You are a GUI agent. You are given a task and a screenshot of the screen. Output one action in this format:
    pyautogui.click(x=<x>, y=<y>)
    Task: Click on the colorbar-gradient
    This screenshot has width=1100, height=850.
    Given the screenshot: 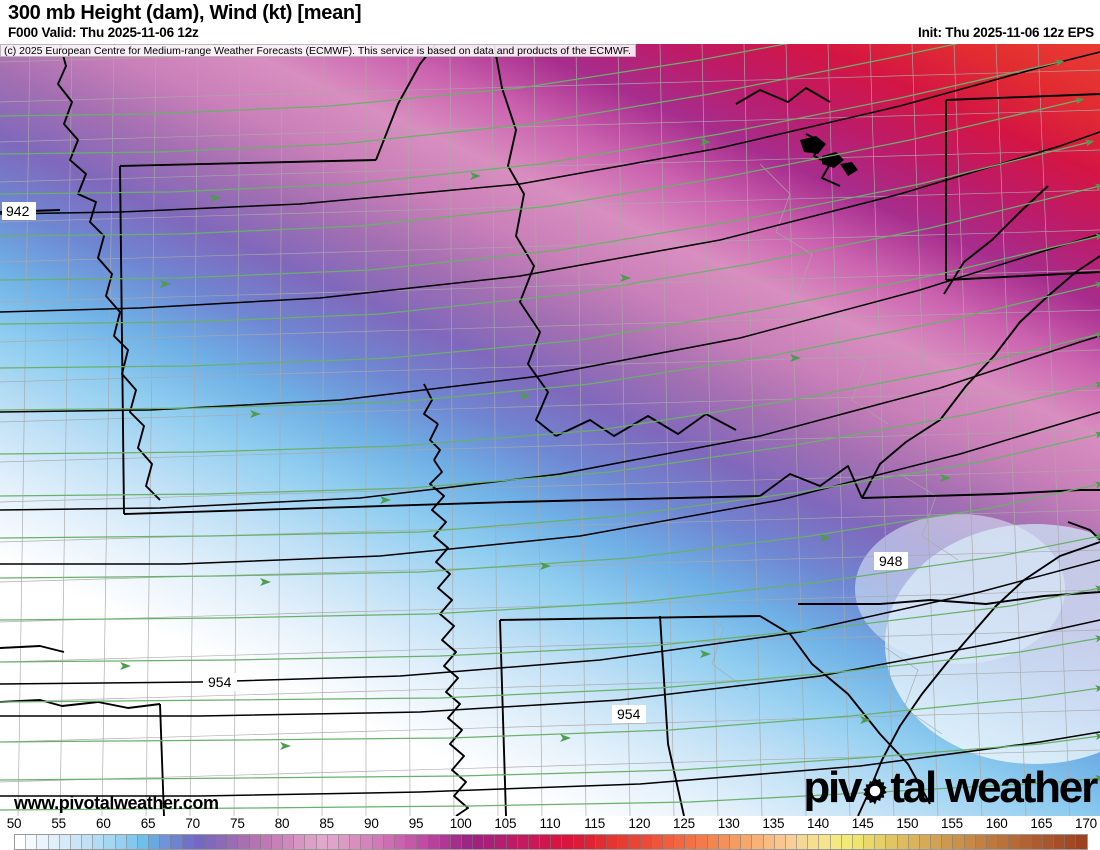 What is the action you would take?
    pyautogui.click(x=551, y=842)
    